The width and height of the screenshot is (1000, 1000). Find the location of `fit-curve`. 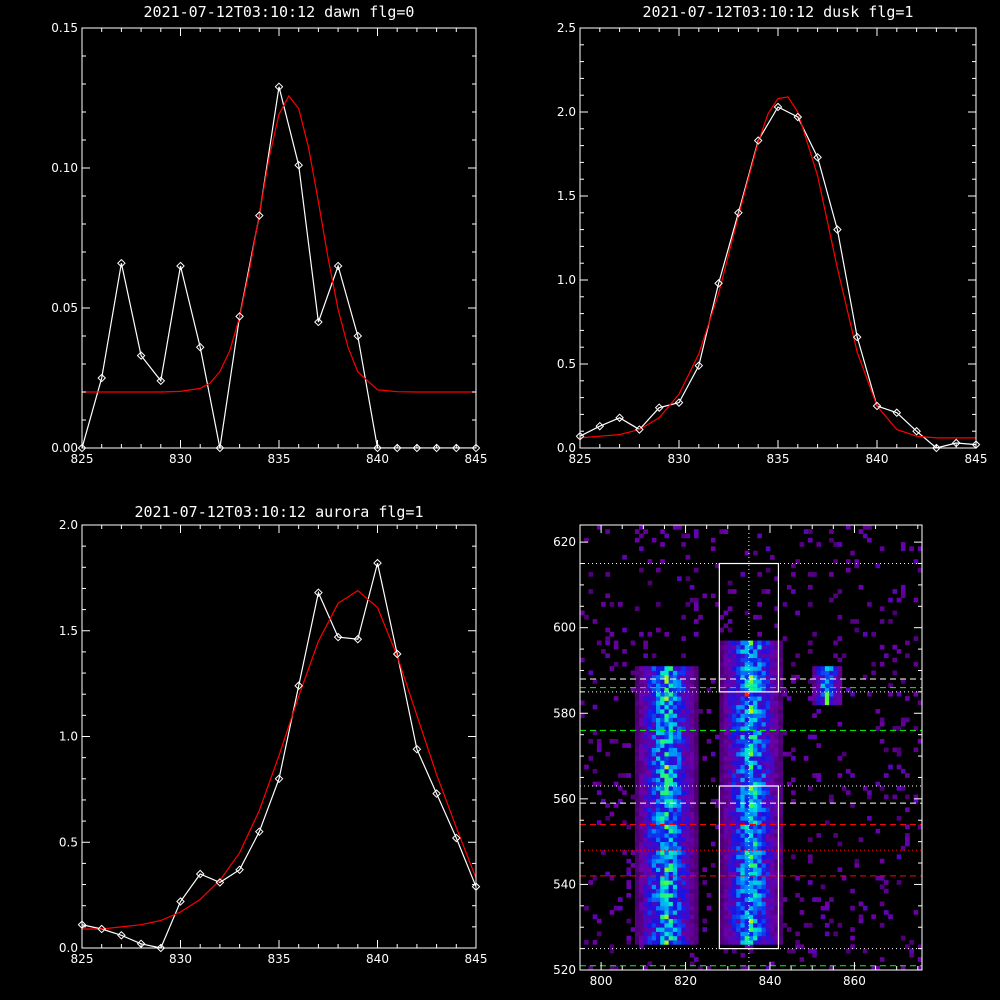

fit-curve is located at coordinates (778, 267).